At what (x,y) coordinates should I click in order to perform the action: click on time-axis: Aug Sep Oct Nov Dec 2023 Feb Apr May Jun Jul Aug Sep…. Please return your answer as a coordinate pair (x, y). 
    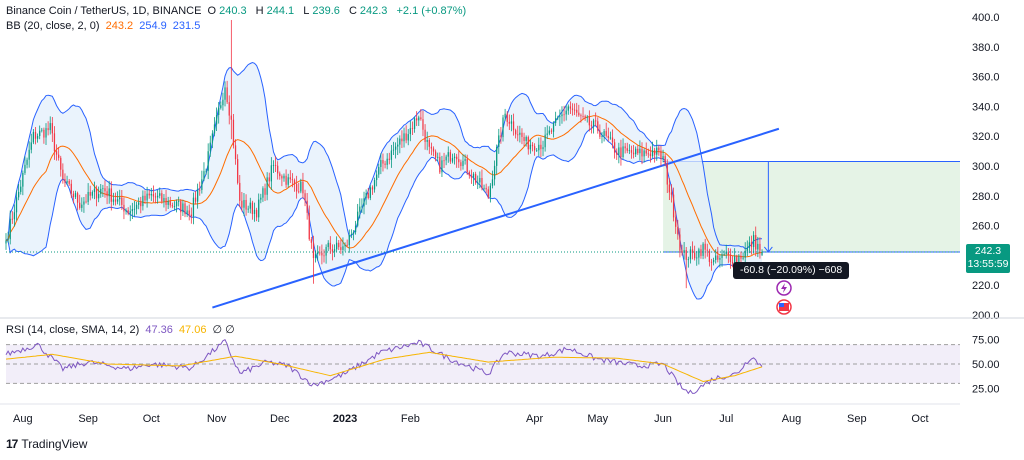
    Looking at the image, I should click on (470, 419).